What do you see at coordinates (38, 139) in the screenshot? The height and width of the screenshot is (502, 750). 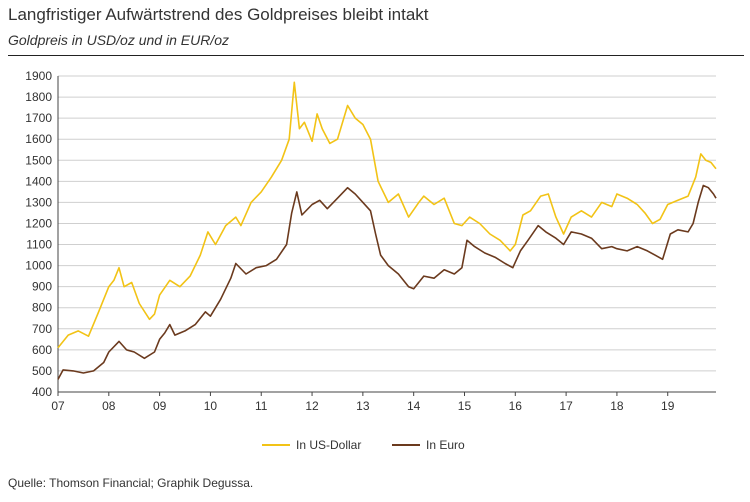 I see `y-tick-label: 1600` at bounding box center [38, 139].